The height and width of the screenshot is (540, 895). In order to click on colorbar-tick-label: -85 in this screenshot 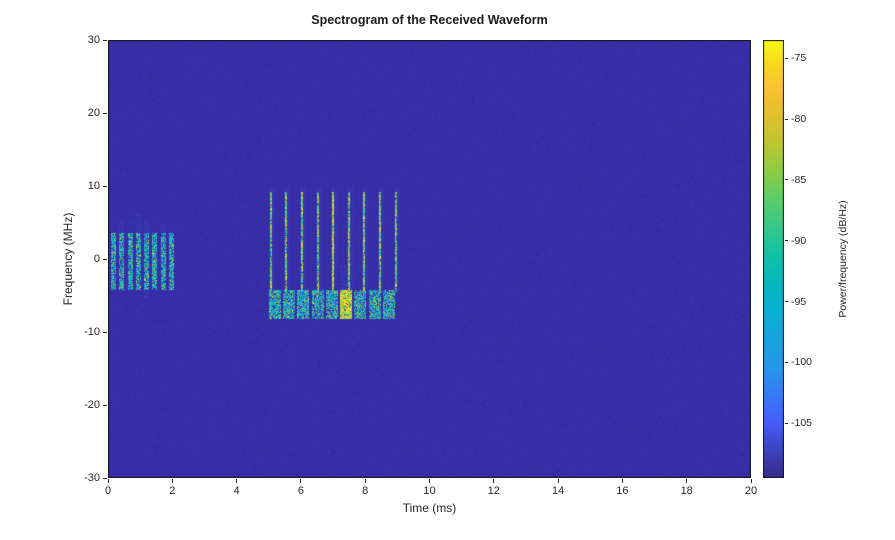, I will do `click(799, 179)`.